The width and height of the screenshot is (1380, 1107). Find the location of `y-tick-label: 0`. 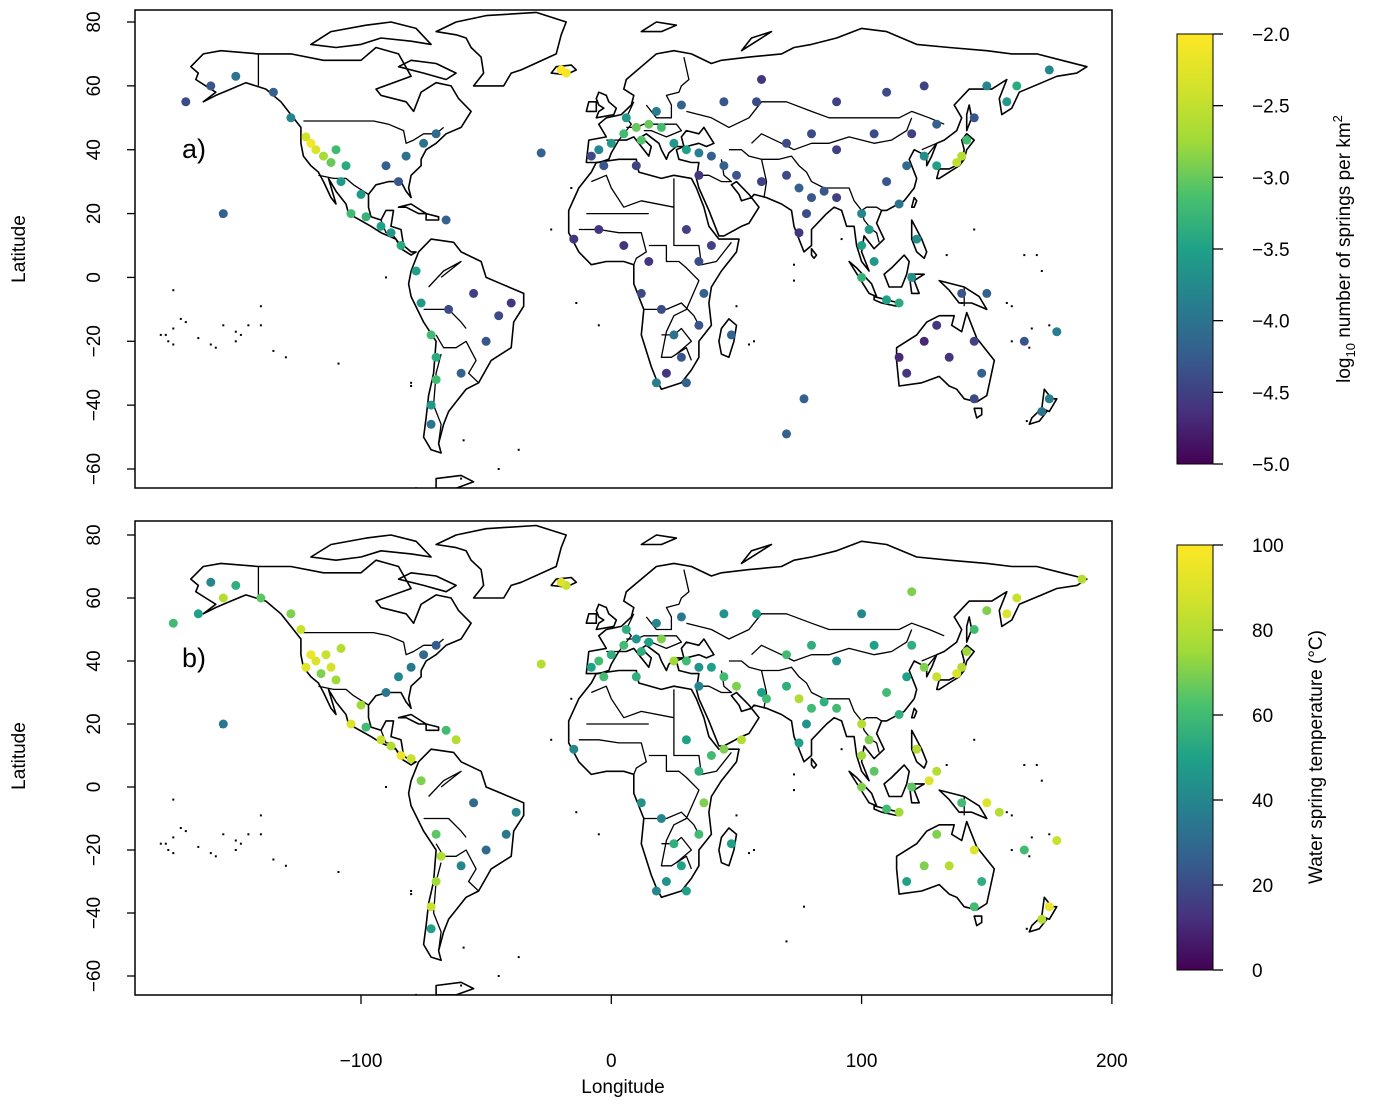

y-tick-label: 0 is located at coordinates (94, 787).